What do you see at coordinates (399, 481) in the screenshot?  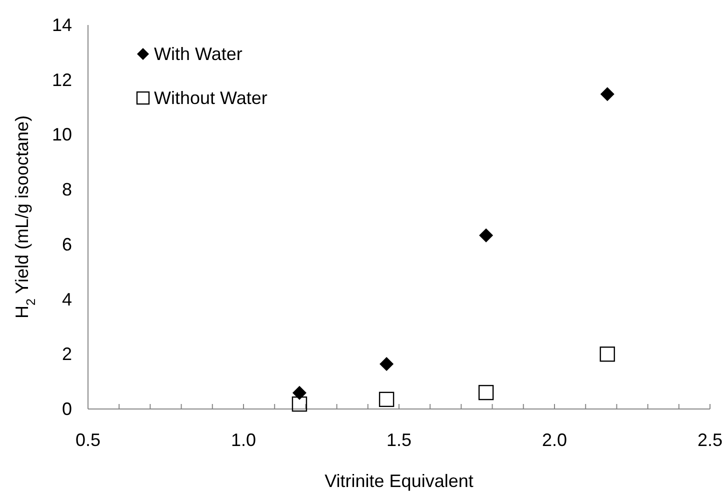 I see `x-axis-title: Vitrinite Equivalent` at bounding box center [399, 481].